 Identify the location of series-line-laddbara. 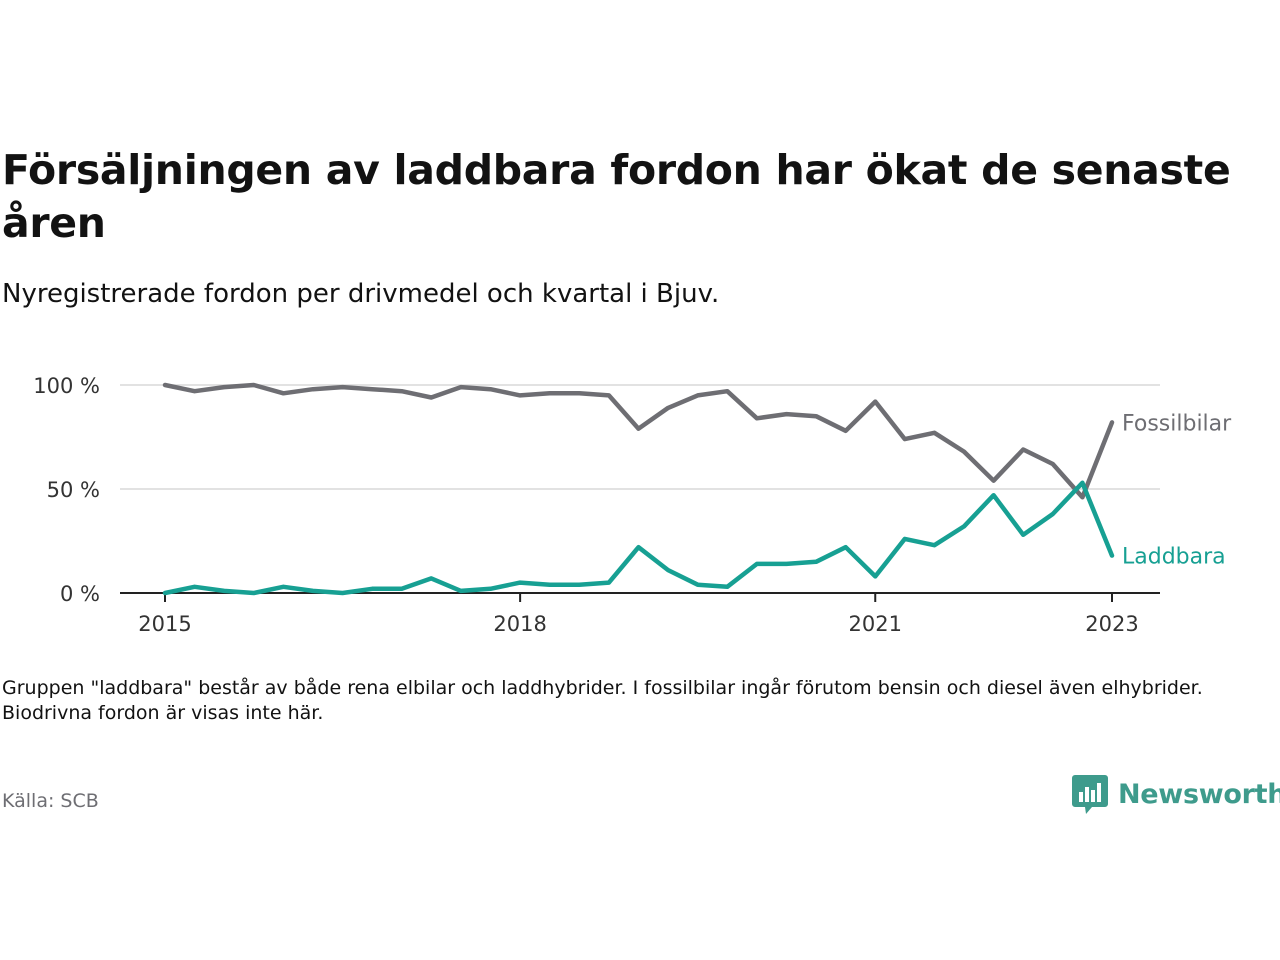
(638, 538).